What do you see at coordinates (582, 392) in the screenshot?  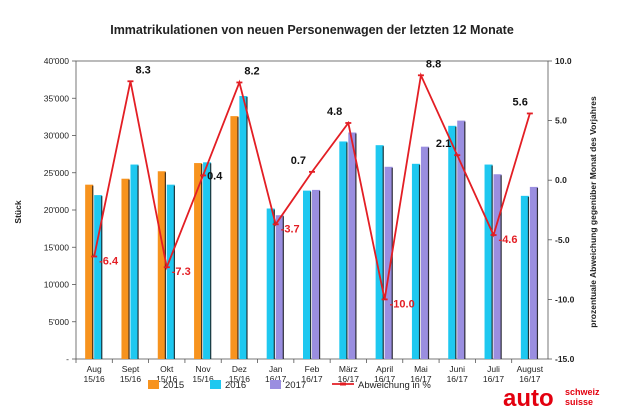 I see `logo-line1: schweiz` at bounding box center [582, 392].